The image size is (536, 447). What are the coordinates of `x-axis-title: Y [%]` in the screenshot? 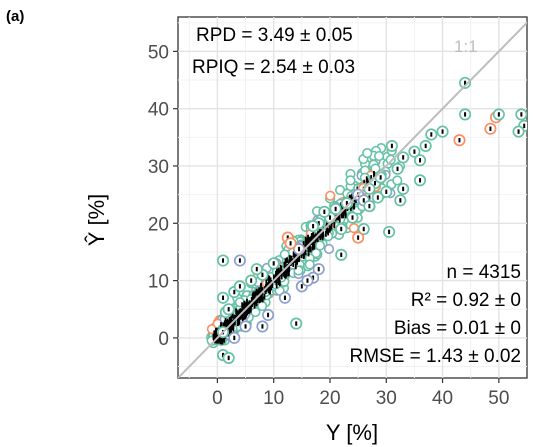 It's located at (352, 432).